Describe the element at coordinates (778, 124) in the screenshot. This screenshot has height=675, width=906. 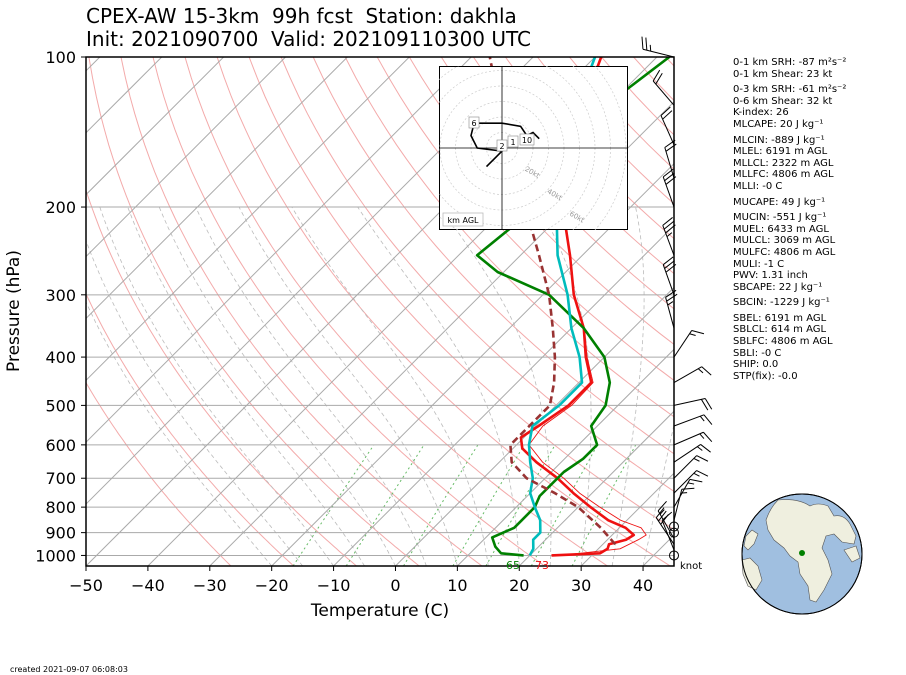
I see `stat-line: MLCAPE: 20 J kg⁻¹` at that location.